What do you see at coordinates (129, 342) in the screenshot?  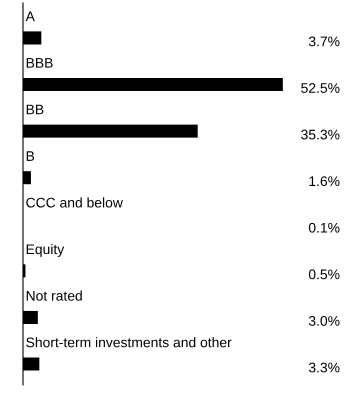 I see `y-tick-label: Short-term investments and other` at bounding box center [129, 342].